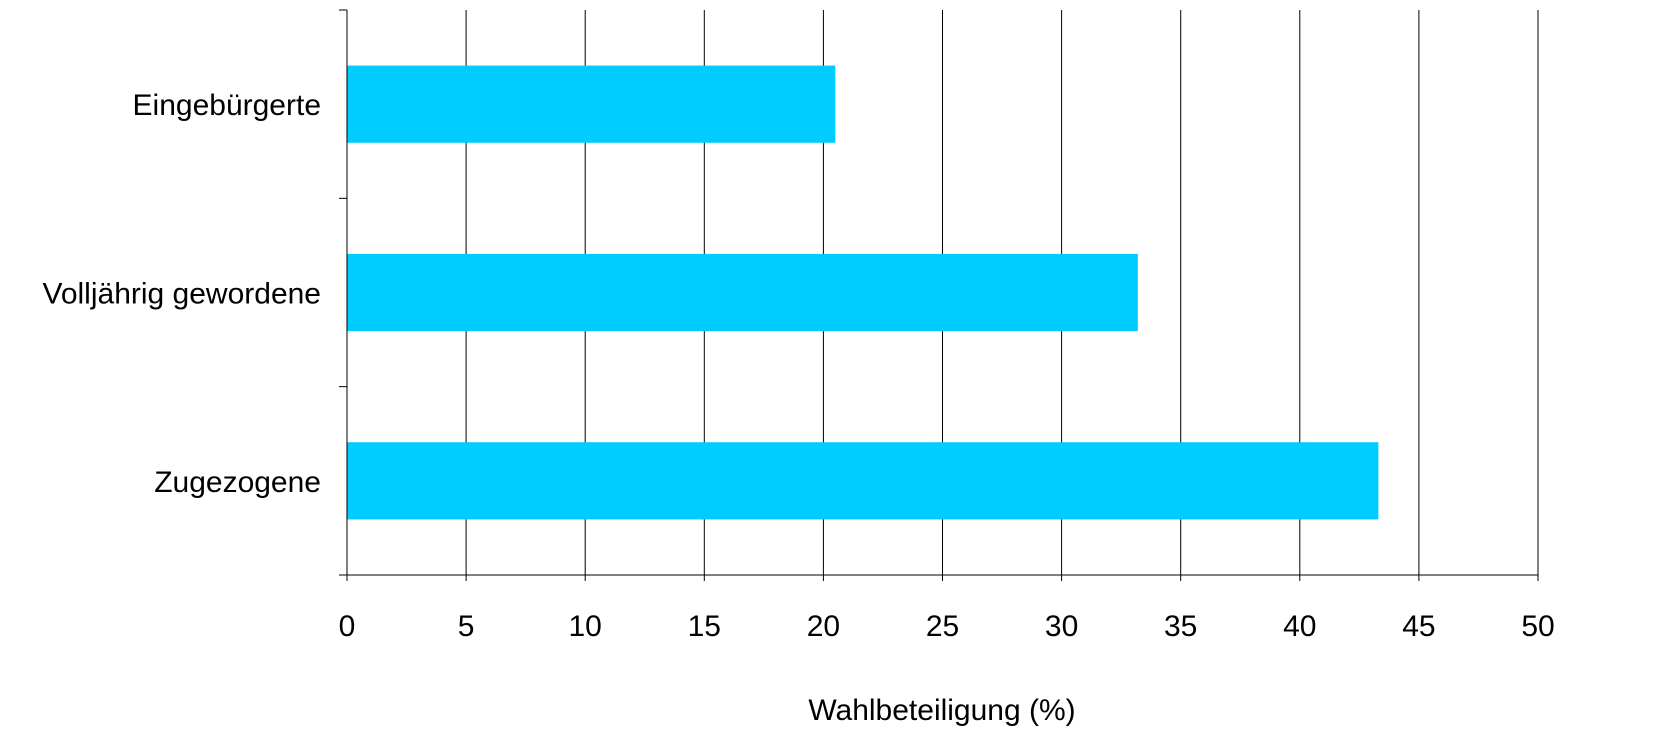 The image size is (1655, 737). I want to click on x-tick-label: 25, so click(942, 626).